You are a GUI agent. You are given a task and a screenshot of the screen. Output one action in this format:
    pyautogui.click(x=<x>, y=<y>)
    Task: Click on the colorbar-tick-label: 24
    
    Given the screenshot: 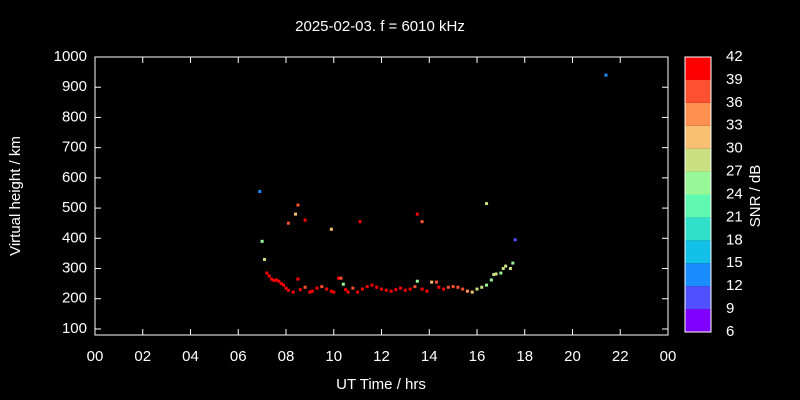 What is the action you would take?
    pyautogui.click(x=734, y=193)
    